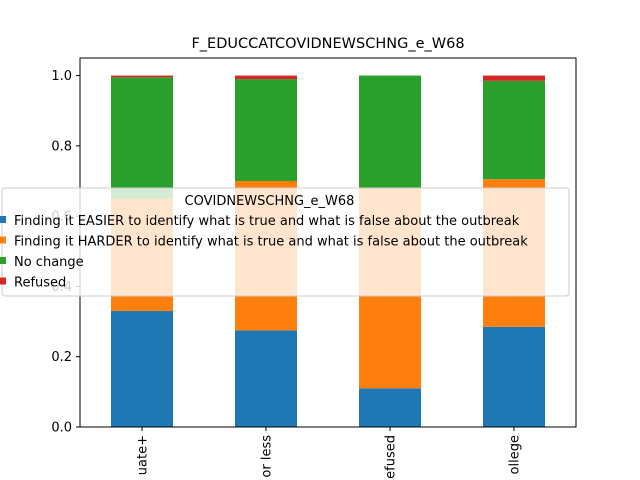 This screenshot has height=480, width=640. I want to click on y-tick-label-0: 0.0, so click(61, 428).